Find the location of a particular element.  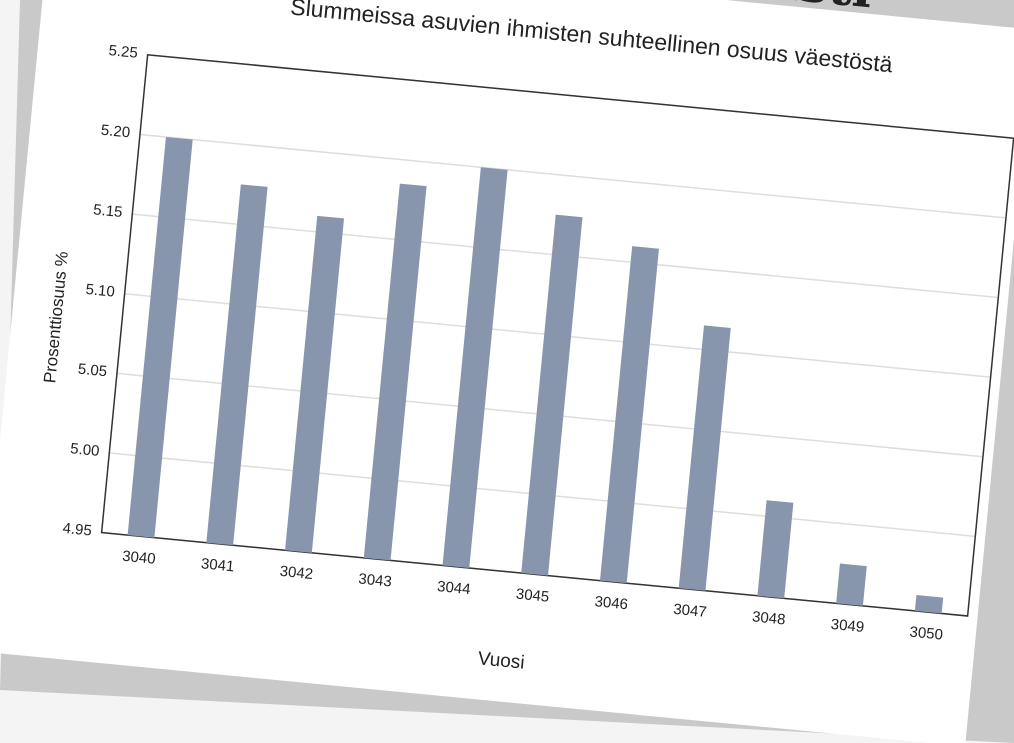

y-tick-label: 5.15 is located at coordinates (108, 211).